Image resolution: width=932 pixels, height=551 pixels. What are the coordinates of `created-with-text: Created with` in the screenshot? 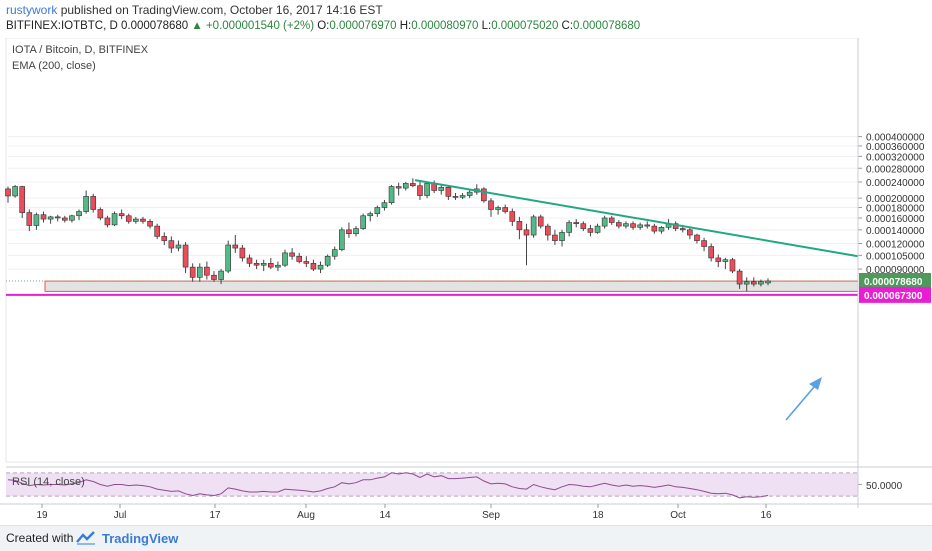 It's located at (40, 538).